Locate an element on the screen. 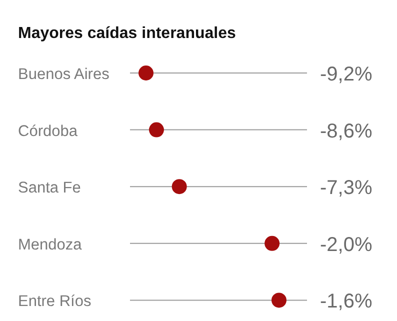 Image resolution: width=397 pixels, height=321 pixels. y-tick-label: Entre Ríos is located at coordinates (55, 301).